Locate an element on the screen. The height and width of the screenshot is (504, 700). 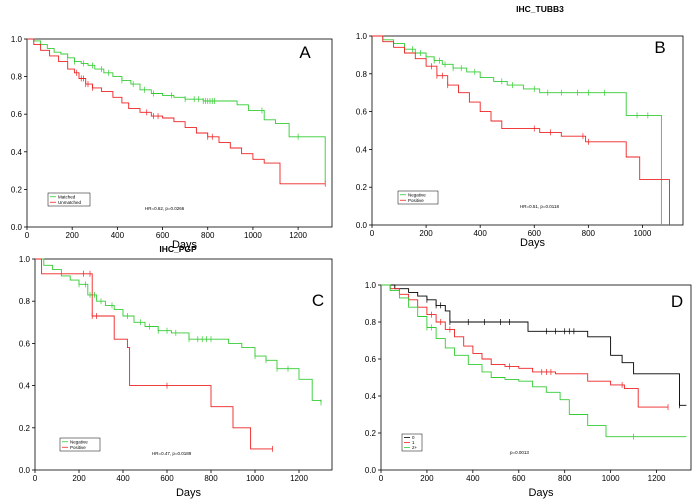
legend-label: 2+ is located at coordinates (415, 447).